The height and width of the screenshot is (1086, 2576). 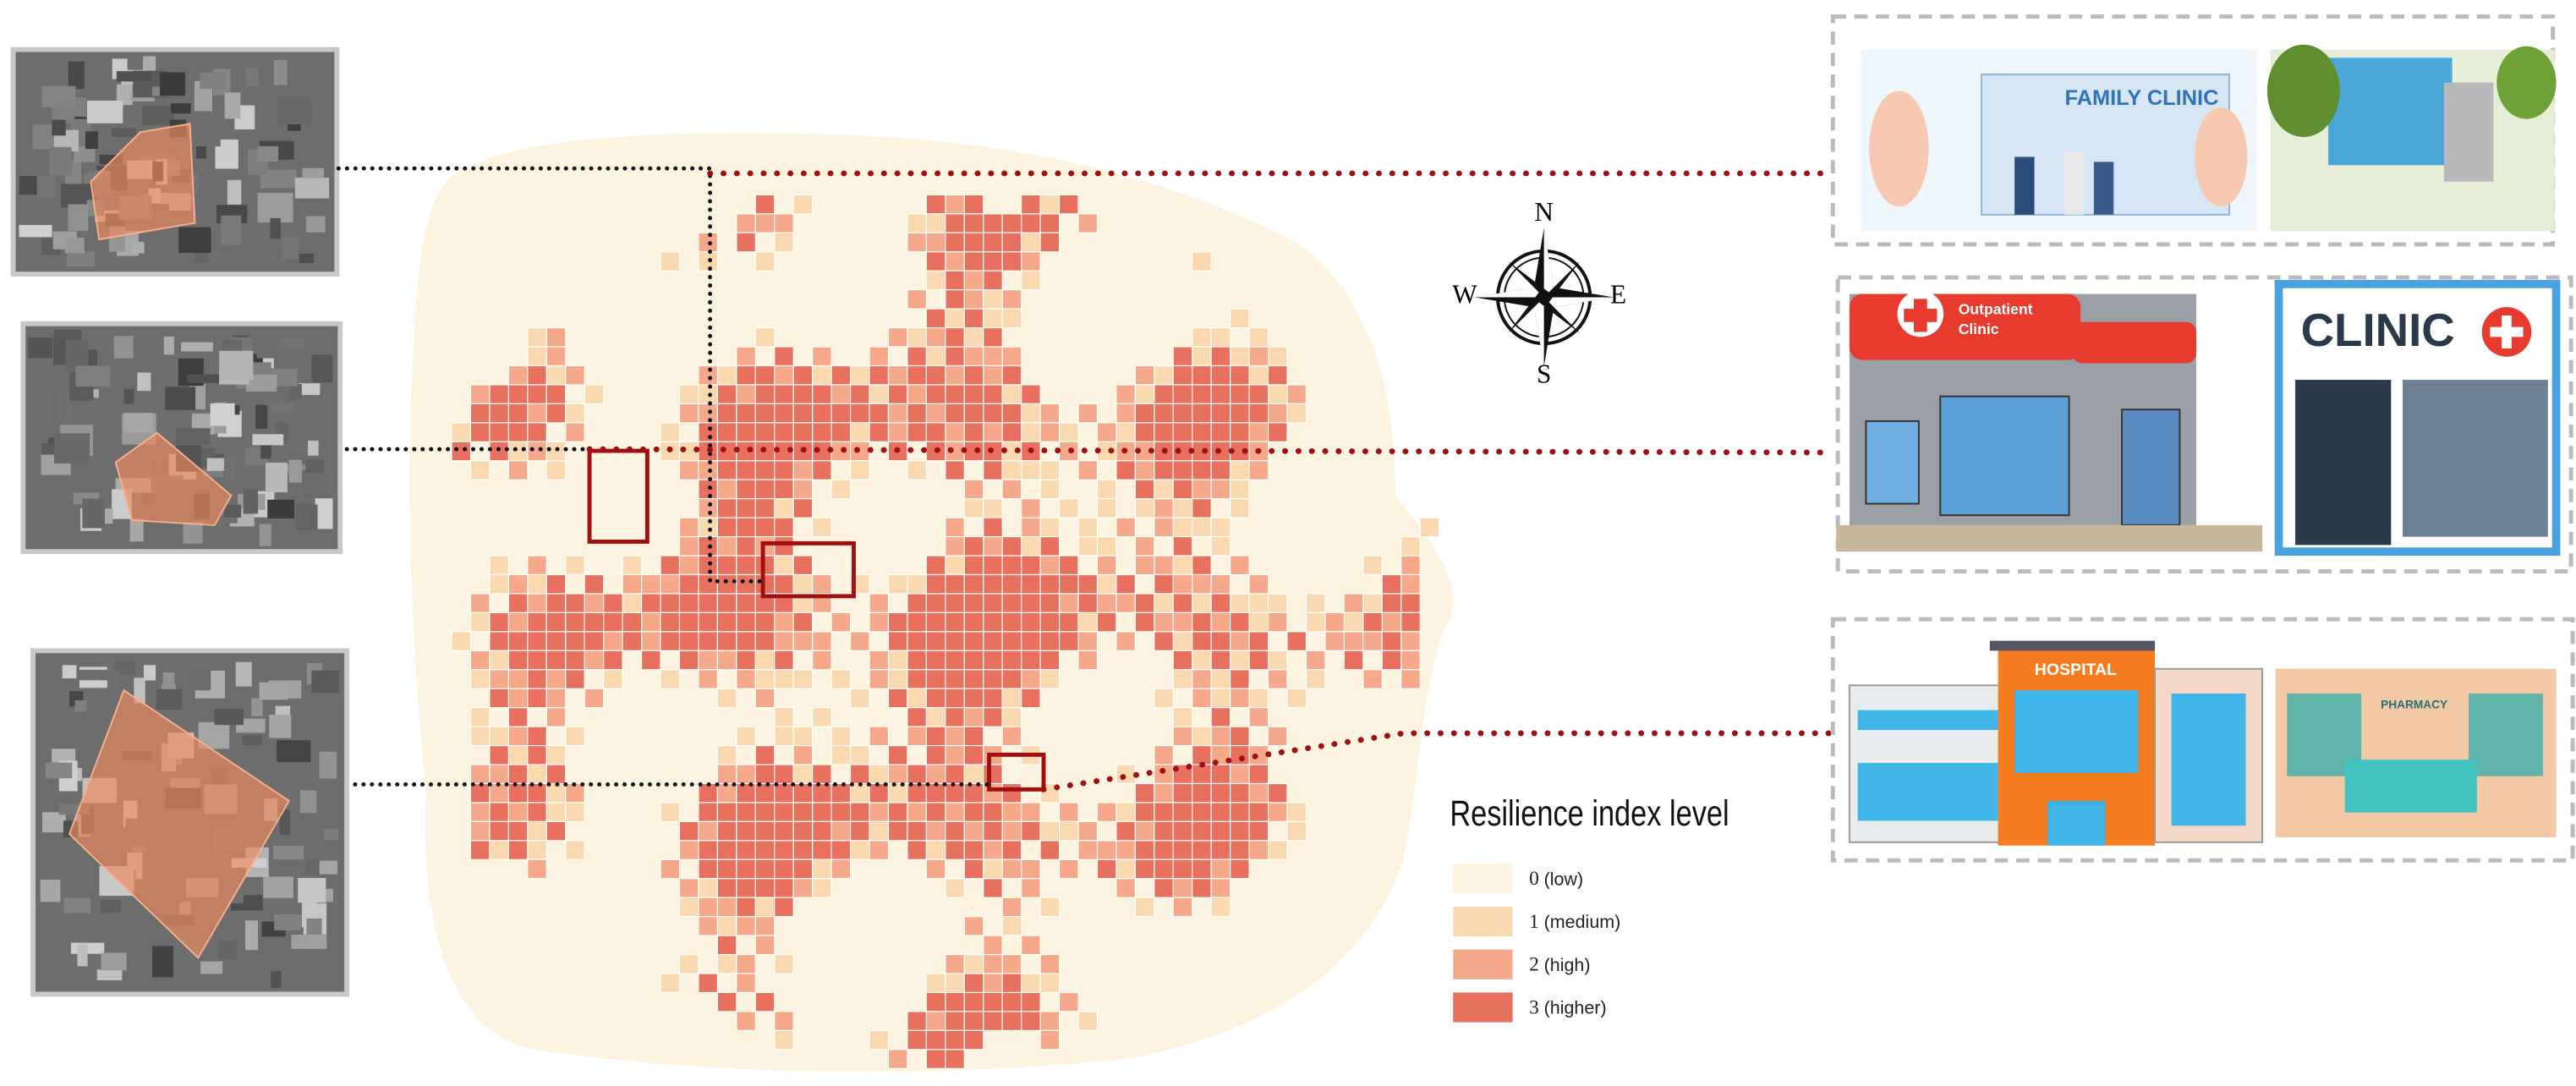 What do you see at coordinates (143, 182) in the screenshot?
I see `study-area` at bounding box center [143, 182].